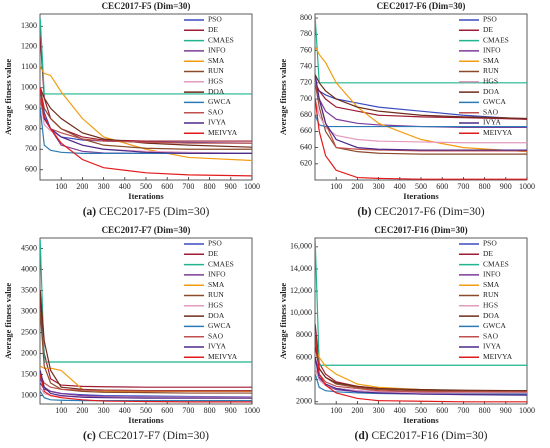  What do you see at coordinates (29, 247) in the screenshot?
I see `y-tick-label: 4500` at bounding box center [29, 247].